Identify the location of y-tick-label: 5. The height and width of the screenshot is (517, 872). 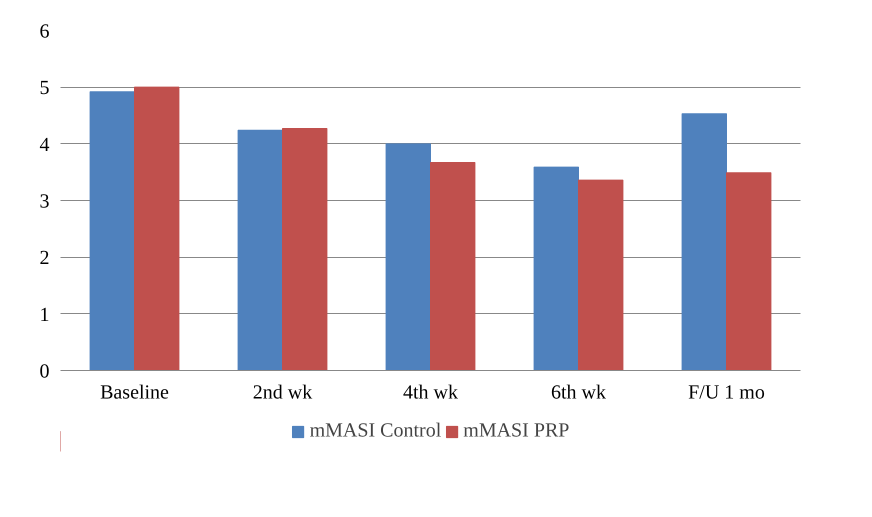
(45, 88).